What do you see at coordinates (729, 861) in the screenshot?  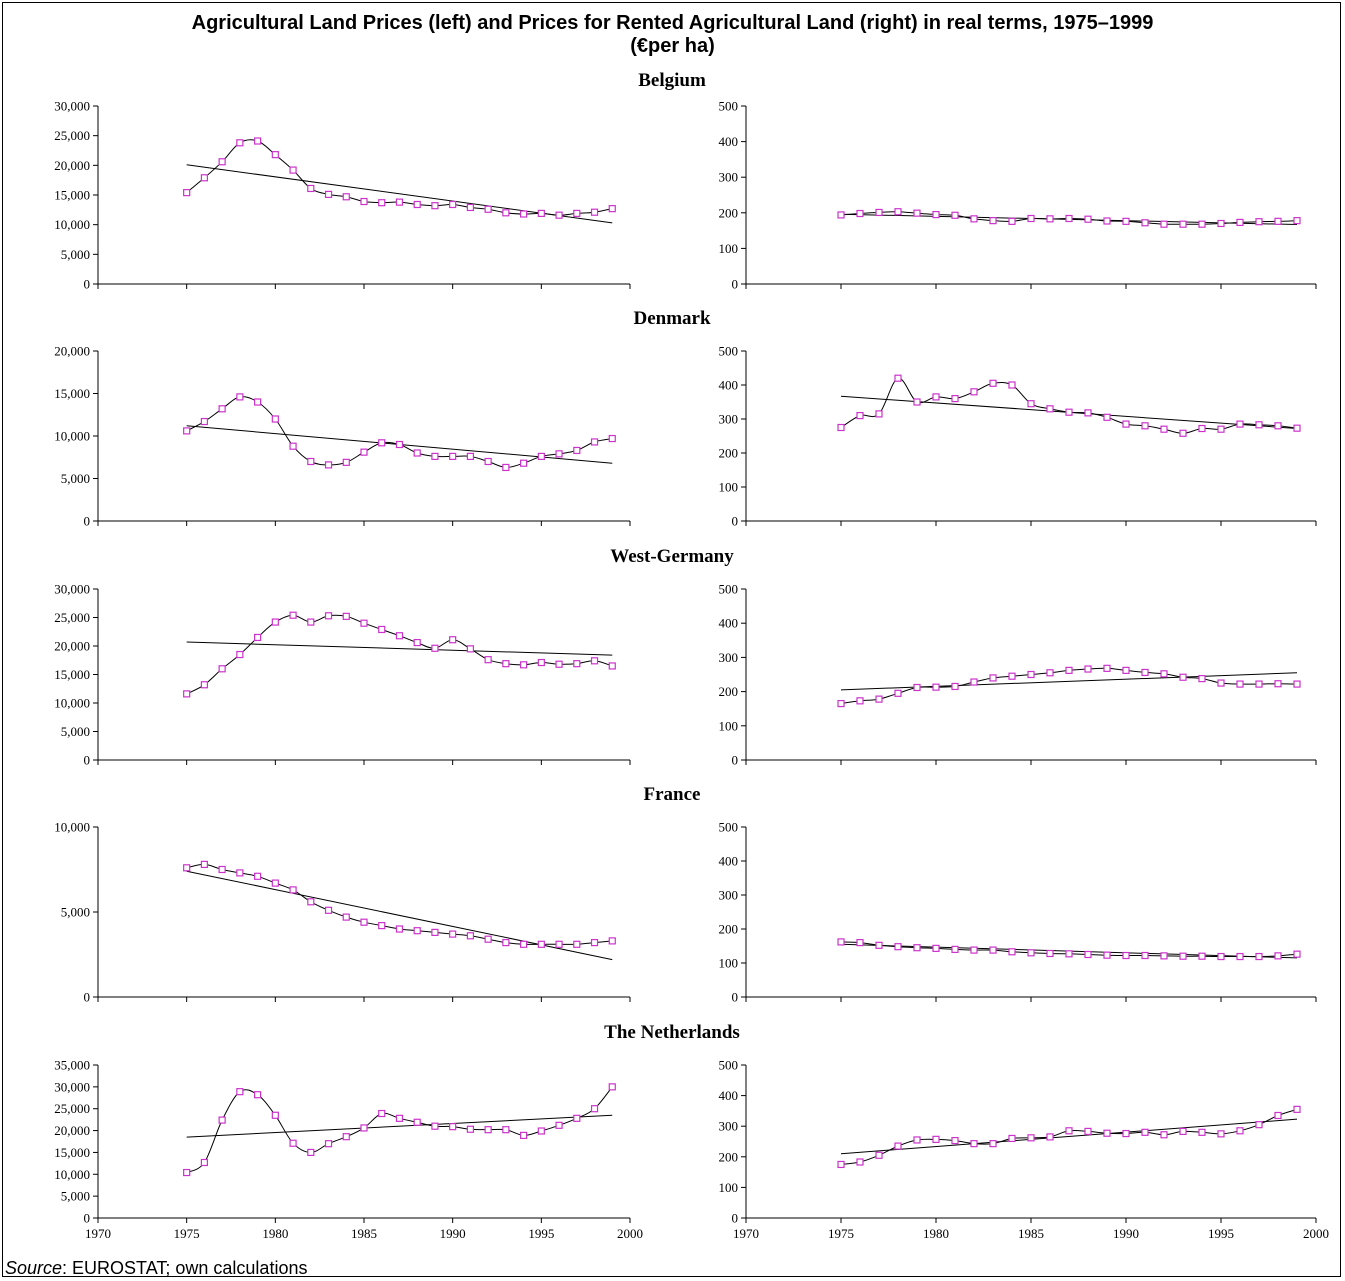 I see `y-tick-label-france-right: 400` at bounding box center [729, 861].